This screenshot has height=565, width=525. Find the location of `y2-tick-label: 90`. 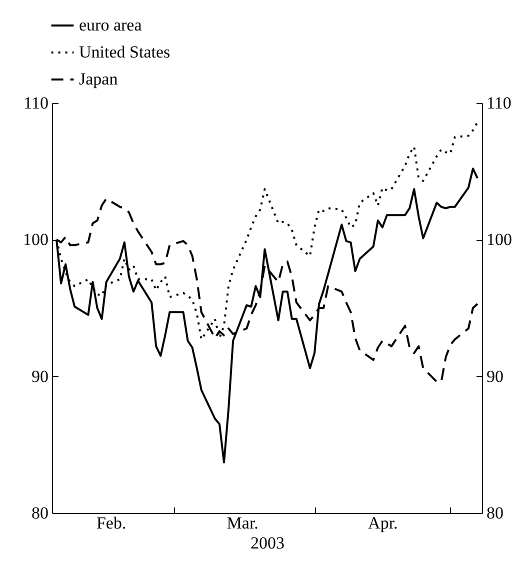

y2-tick-label: 90 is located at coordinates (495, 376).